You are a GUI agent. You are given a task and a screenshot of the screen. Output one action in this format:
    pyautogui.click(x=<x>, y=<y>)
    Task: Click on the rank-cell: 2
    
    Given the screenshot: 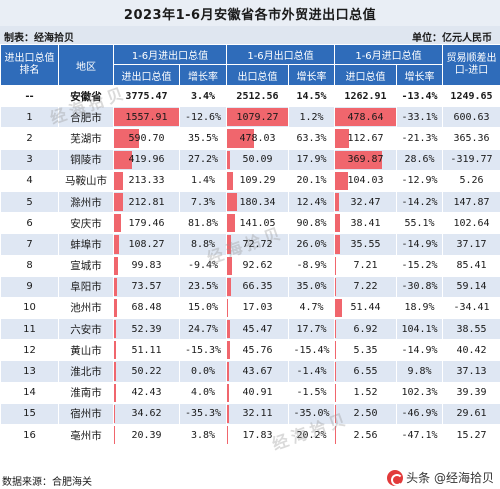 What is the action you would take?
    pyautogui.click(x=29, y=138)
    